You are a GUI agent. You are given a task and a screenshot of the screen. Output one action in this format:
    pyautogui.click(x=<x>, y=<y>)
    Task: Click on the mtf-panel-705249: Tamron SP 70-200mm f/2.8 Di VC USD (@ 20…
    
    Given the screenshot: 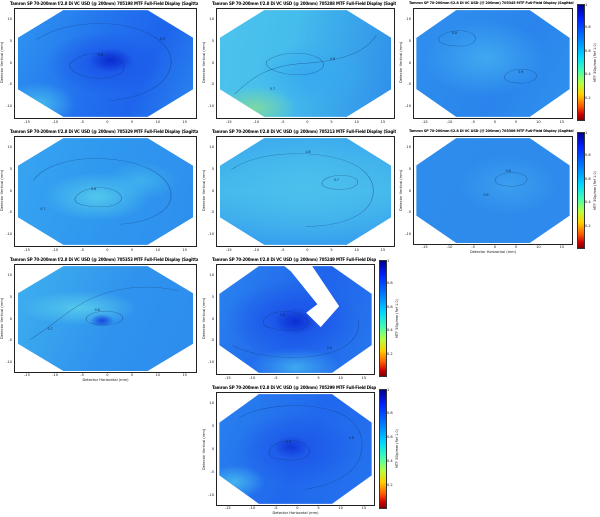 What is the action you would take?
    pyautogui.click(x=290, y=319)
    